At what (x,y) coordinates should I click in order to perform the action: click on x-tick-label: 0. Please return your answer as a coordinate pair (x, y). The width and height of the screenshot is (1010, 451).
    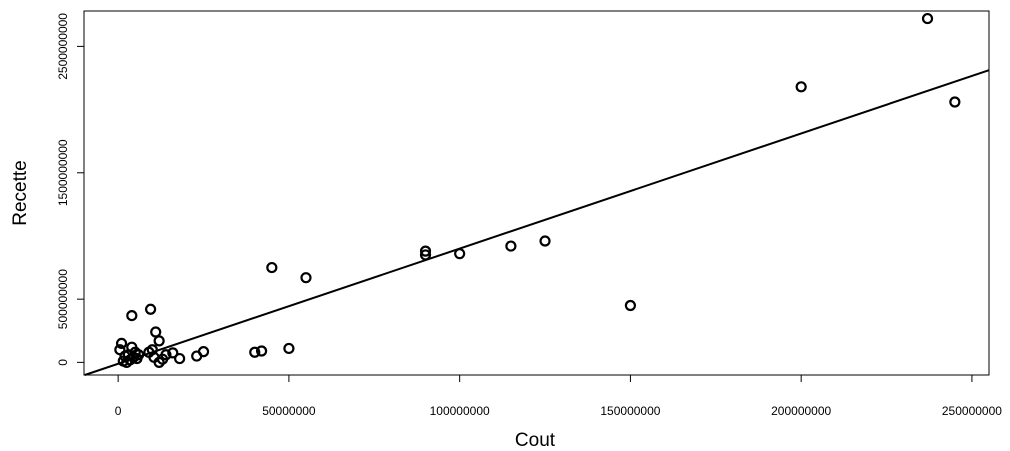
    Looking at the image, I should click on (118, 411).